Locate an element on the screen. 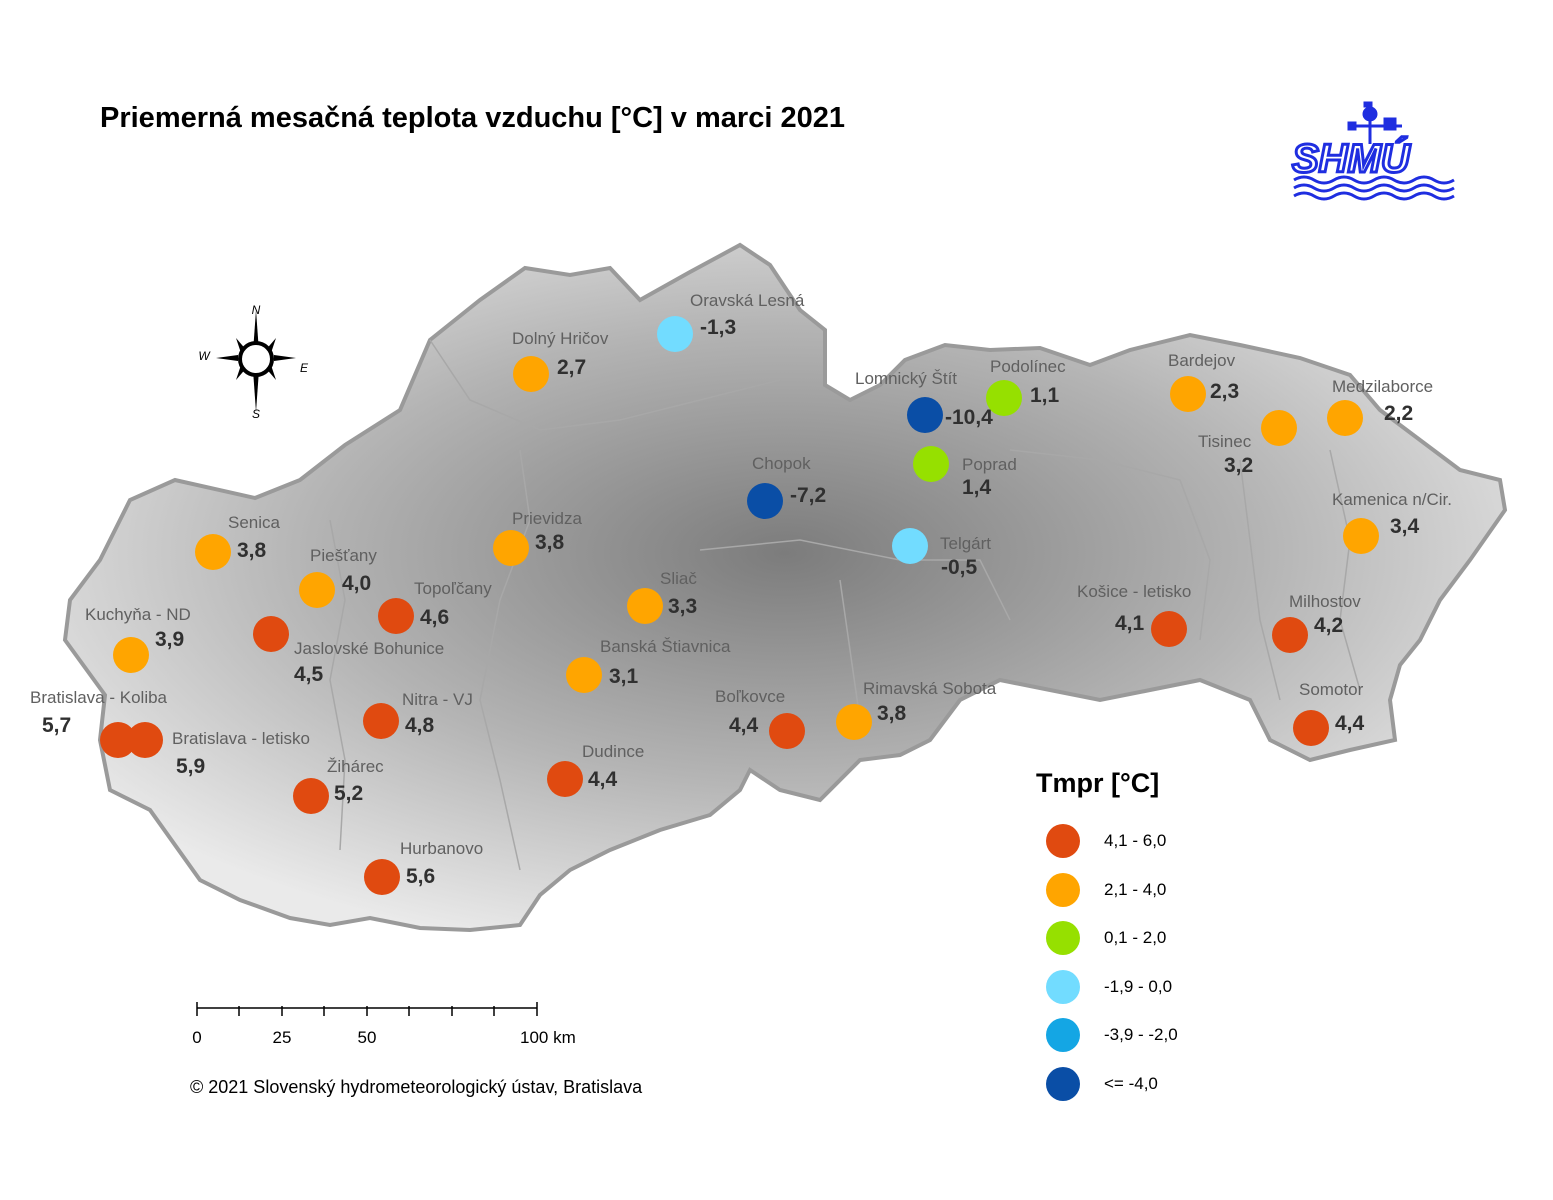  station-value: 2,7 is located at coordinates (571, 367).